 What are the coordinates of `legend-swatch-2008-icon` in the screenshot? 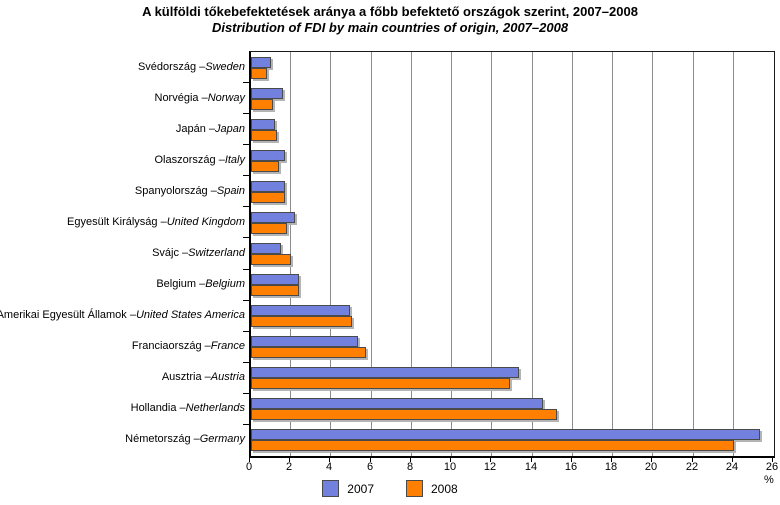 It's located at (414, 488).